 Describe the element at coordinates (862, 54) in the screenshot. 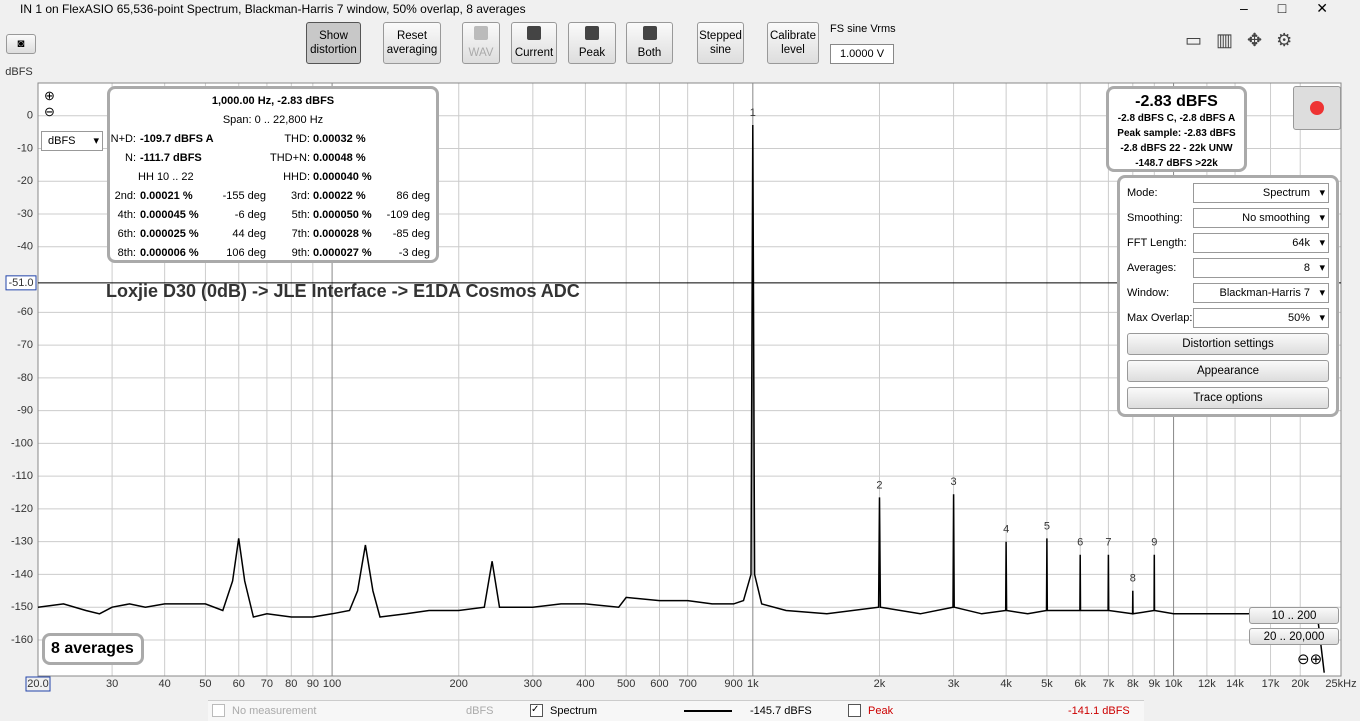

I see `fs-input: 1.0000 V` at that location.